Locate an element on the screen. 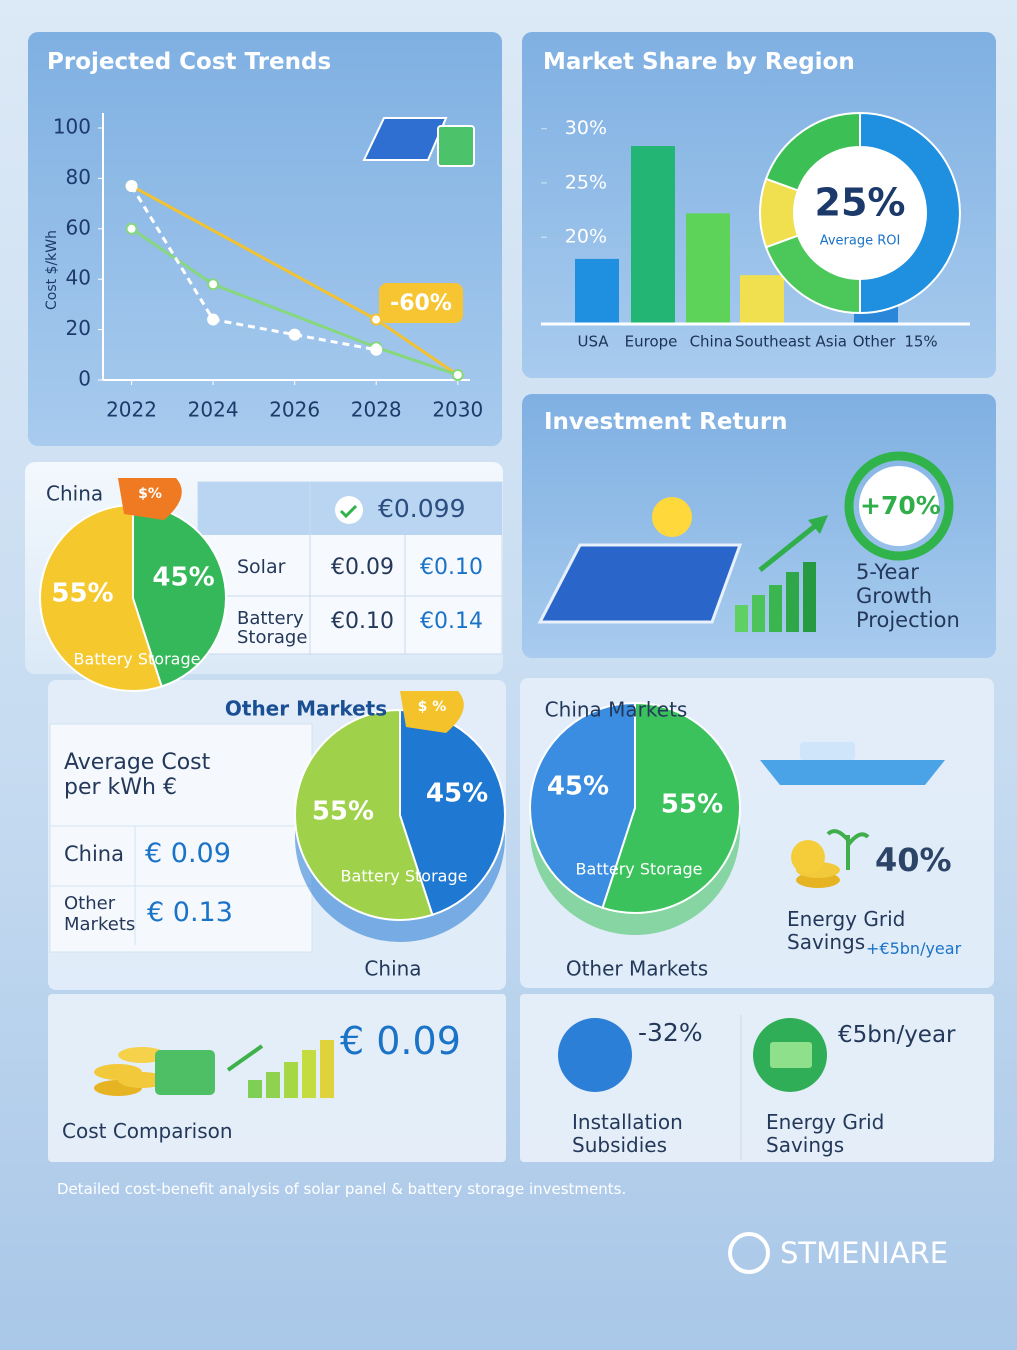  panel-title: Market Share by Region is located at coordinates (699, 62).